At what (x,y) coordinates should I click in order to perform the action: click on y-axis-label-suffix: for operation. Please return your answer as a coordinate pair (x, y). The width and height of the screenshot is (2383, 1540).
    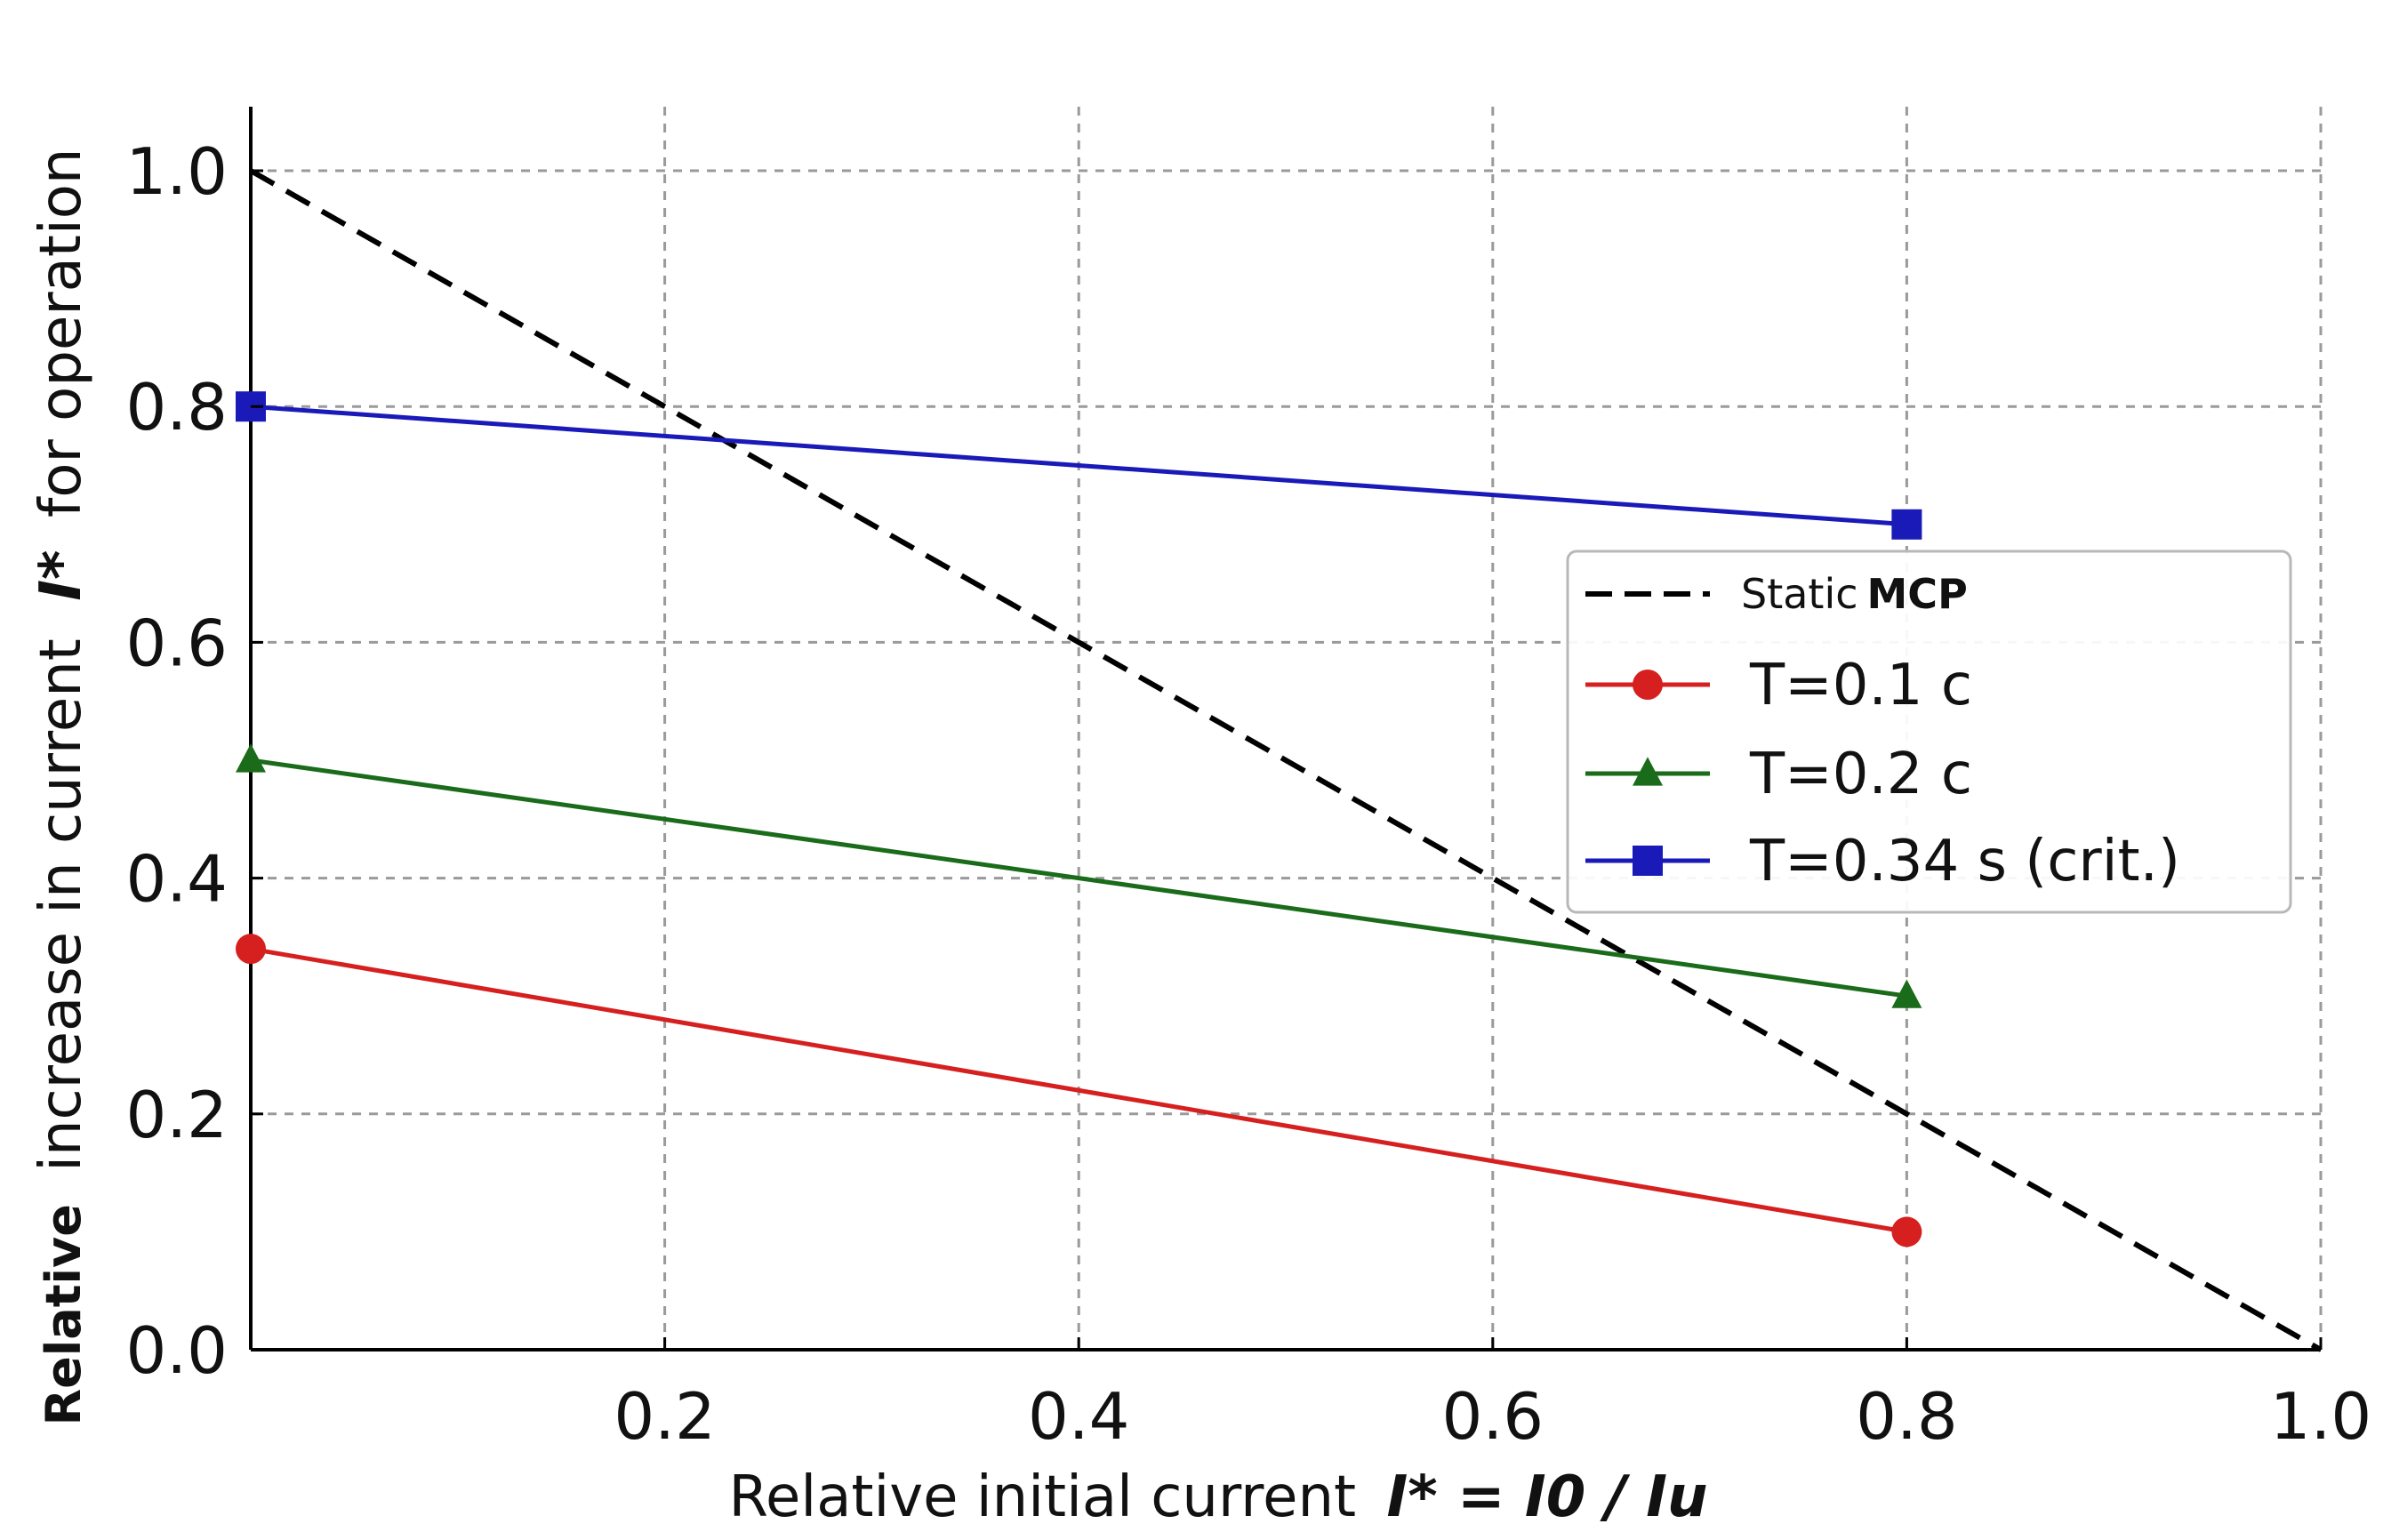
    Looking at the image, I should click on (61, 333).